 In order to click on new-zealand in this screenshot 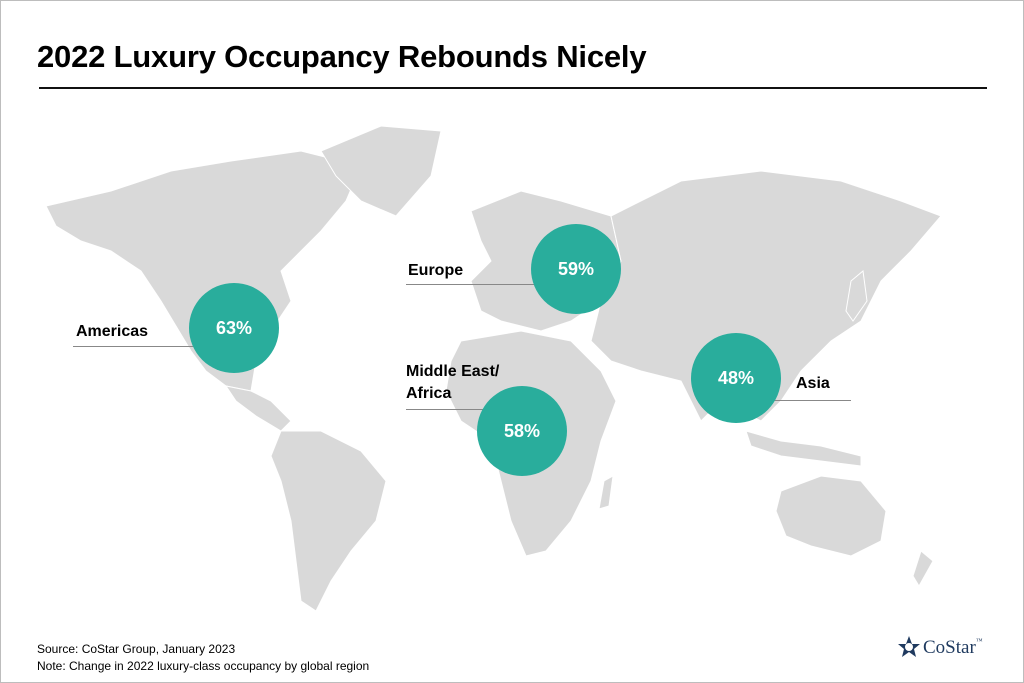, I will do `click(923, 568)`.